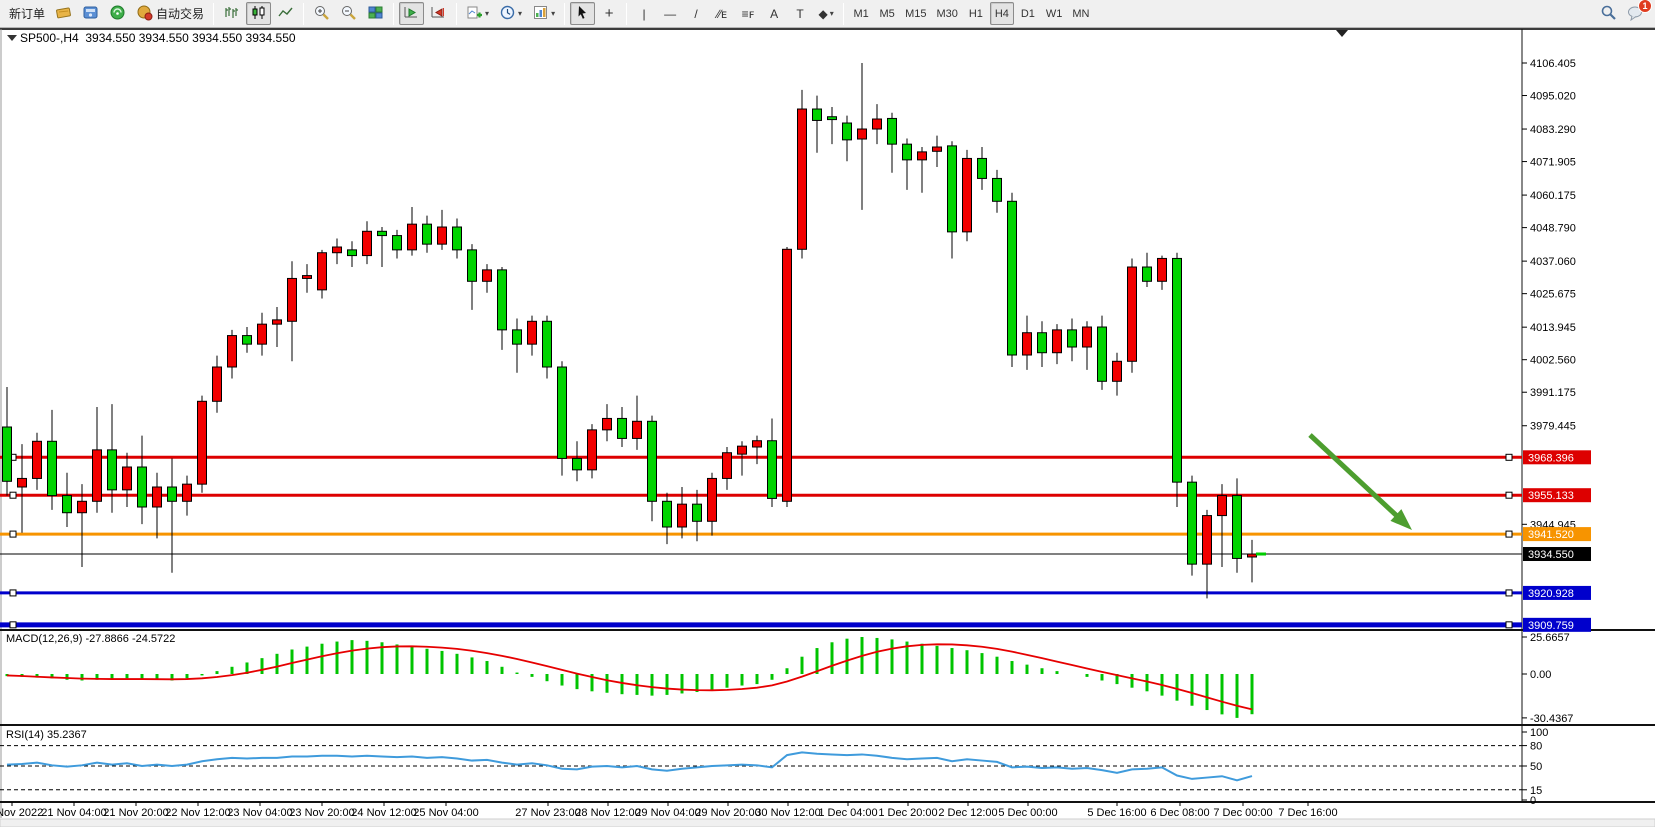 The width and height of the screenshot is (1655, 827). I want to click on autotrading-label: 自动交易, so click(180, 14).